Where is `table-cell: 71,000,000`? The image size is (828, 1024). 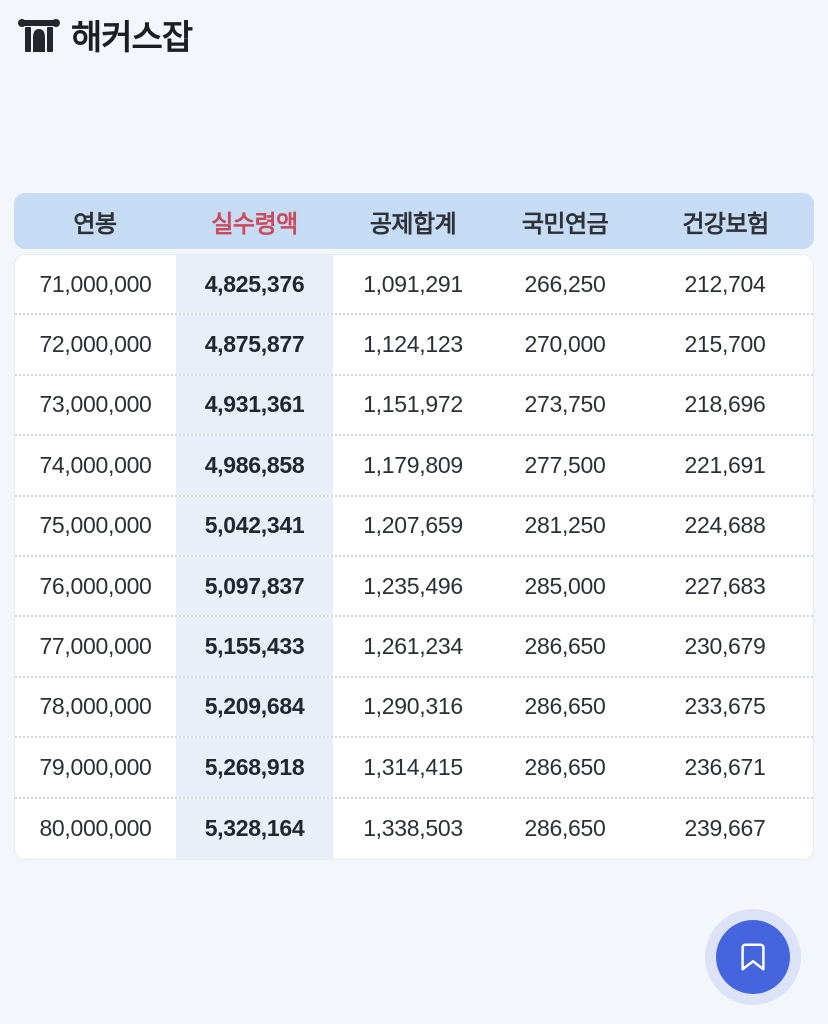
table-cell: 71,000,000 is located at coordinates (95, 283).